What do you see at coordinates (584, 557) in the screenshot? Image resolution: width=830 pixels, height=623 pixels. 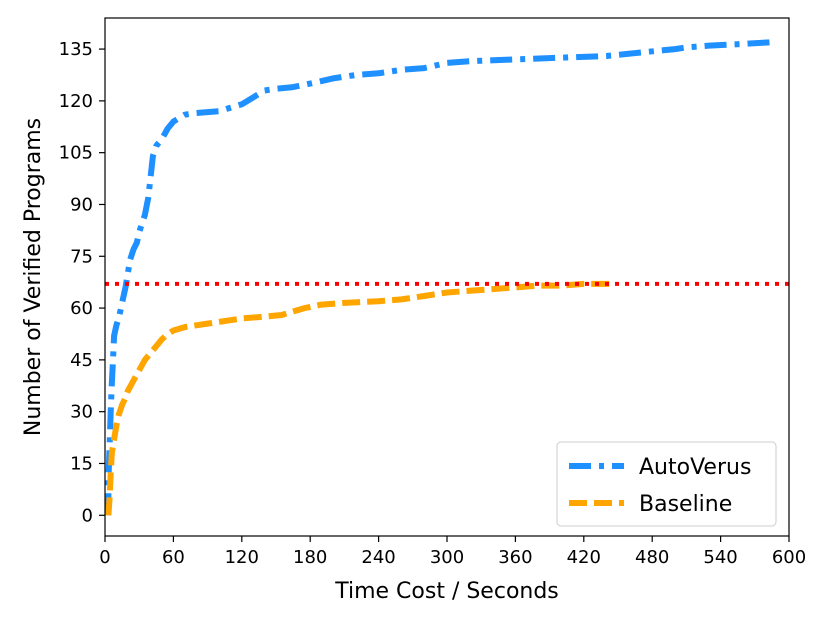 I see `x-tick-label: 420` at bounding box center [584, 557].